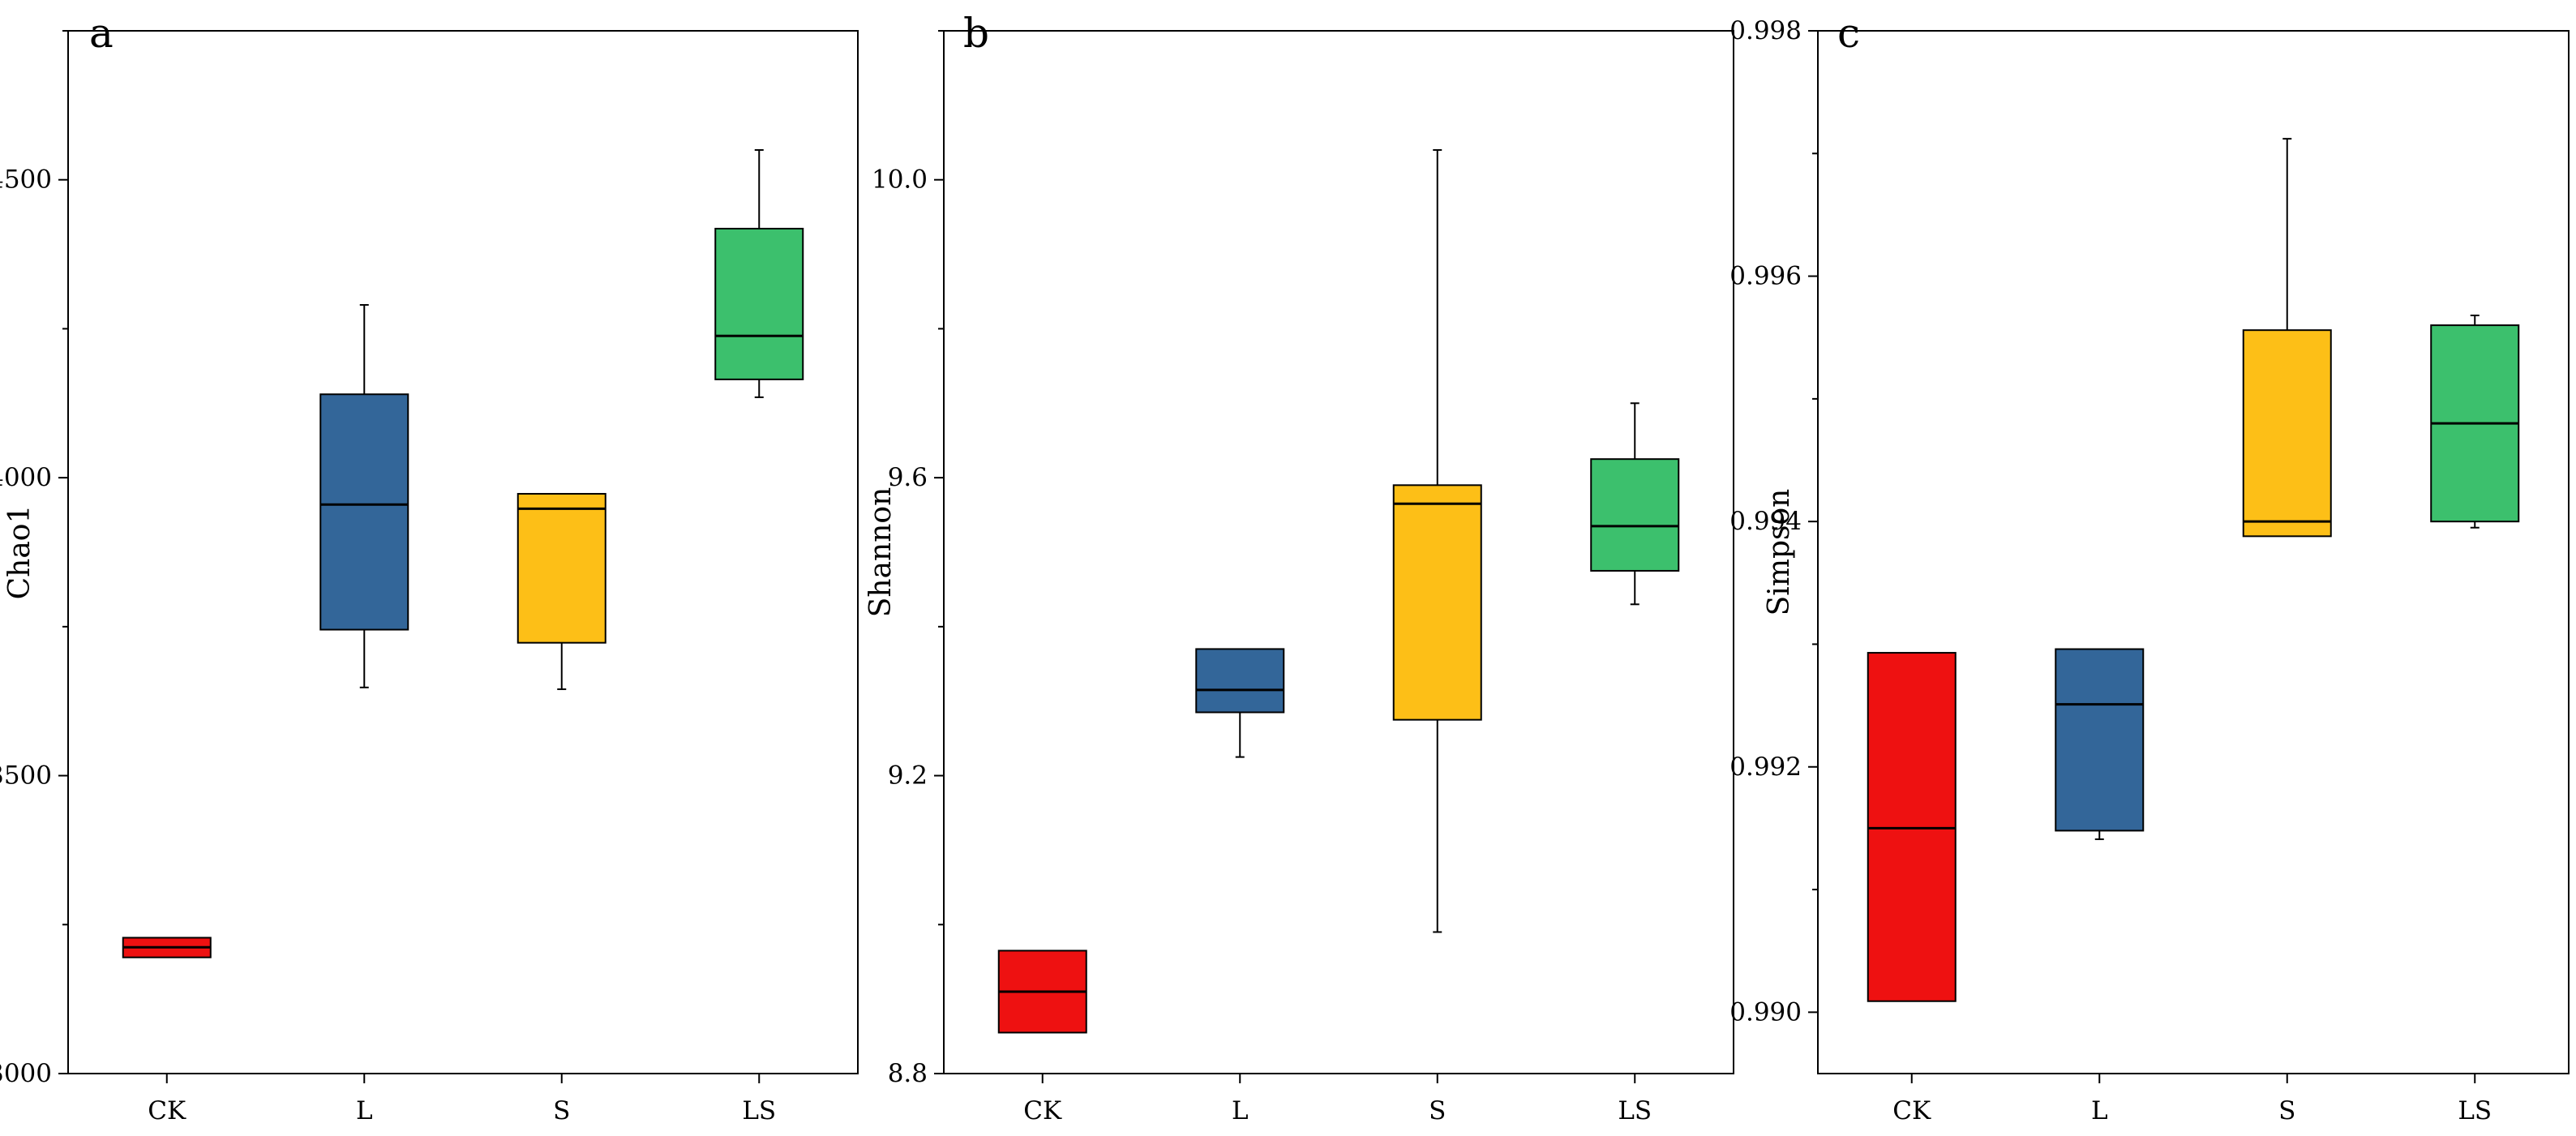 The width and height of the screenshot is (2576, 1136). Describe the element at coordinates (1765, 767) in the screenshot. I see `y-tick-label: 0.992` at that location.